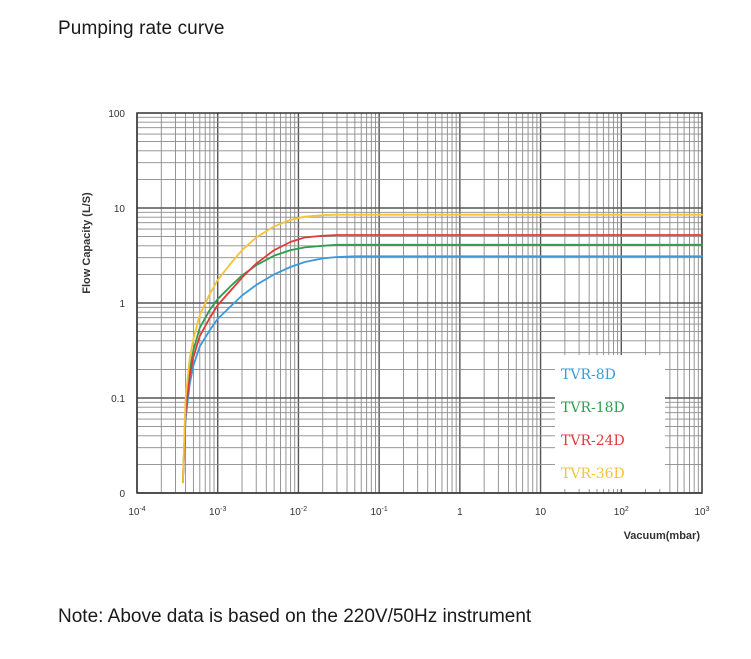 The height and width of the screenshot is (659, 751). I want to click on x-tick-label: 10³, so click(701, 512).